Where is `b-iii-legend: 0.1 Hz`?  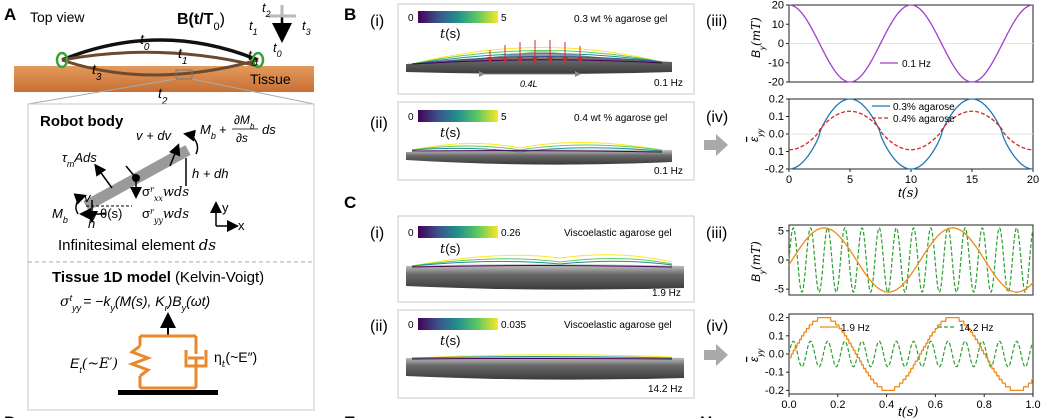
b-iii-legend: 0.1 Hz is located at coordinates (916, 64).